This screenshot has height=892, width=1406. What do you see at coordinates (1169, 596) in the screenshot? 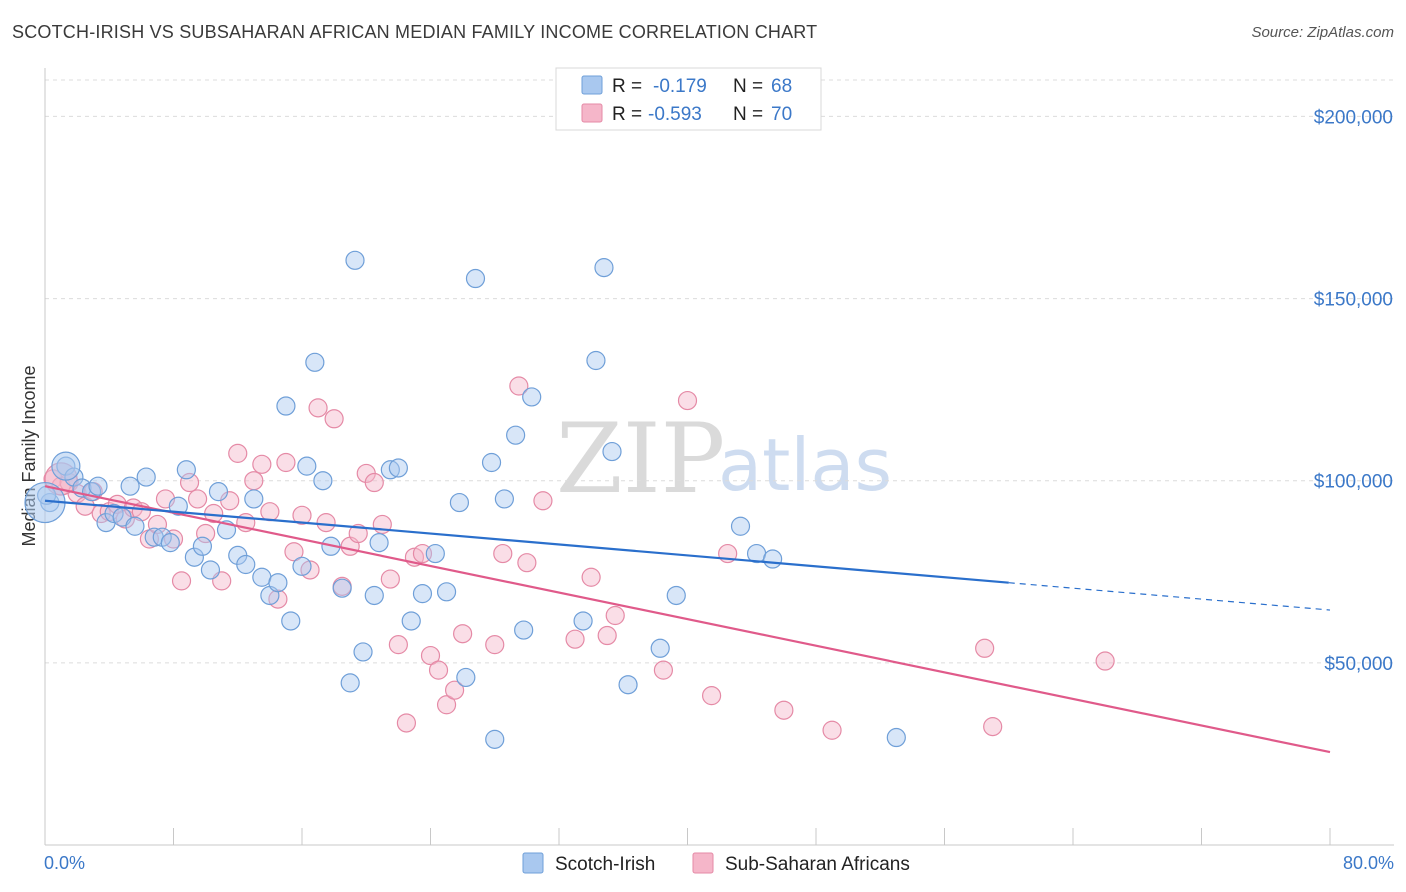
I see `trend-line-scotch-irish-extension` at bounding box center [1169, 596].